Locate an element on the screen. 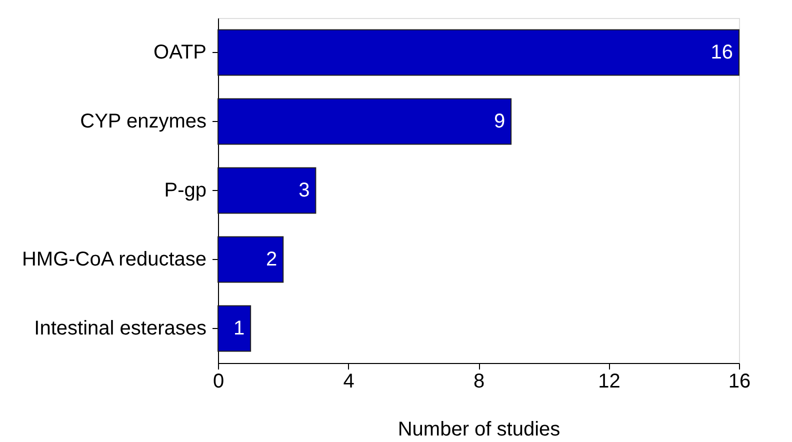 This screenshot has height=442, width=792. x-tick-label: 0 is located at coordinates (218, 381).